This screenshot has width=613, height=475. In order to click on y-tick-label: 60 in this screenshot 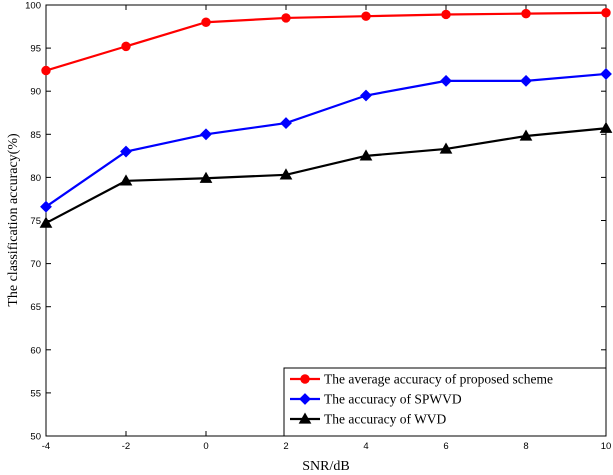, I will do `click(35, 350)`.